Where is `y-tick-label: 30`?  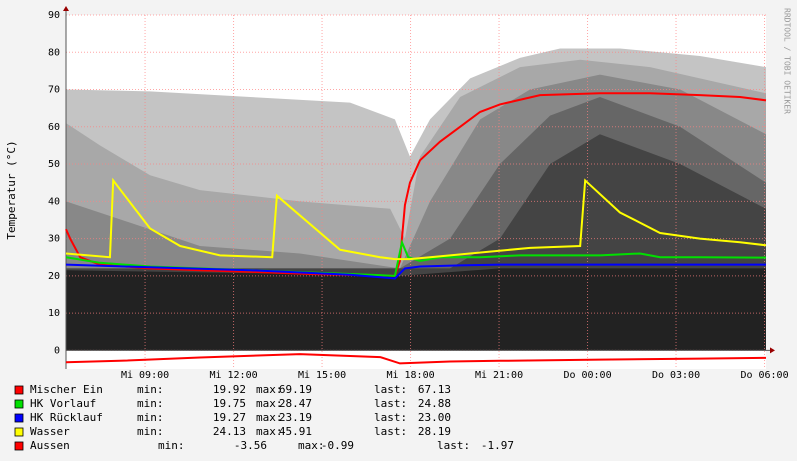 y-tick-label: 30 is located at coordinates (54, 239).